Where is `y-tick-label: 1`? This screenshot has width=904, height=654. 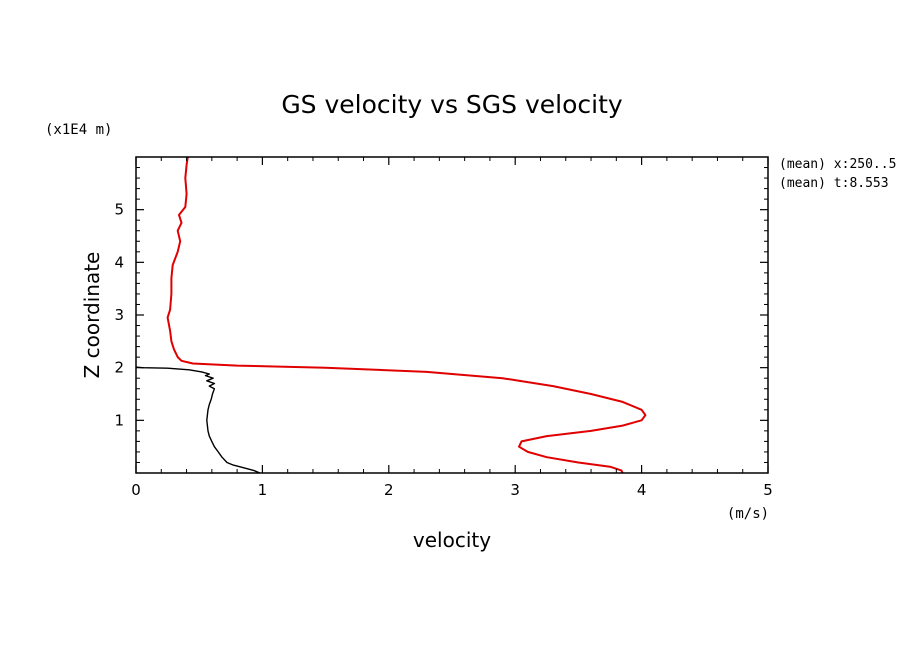 y-tick-label: 1 is located at coordinates (119, 420).